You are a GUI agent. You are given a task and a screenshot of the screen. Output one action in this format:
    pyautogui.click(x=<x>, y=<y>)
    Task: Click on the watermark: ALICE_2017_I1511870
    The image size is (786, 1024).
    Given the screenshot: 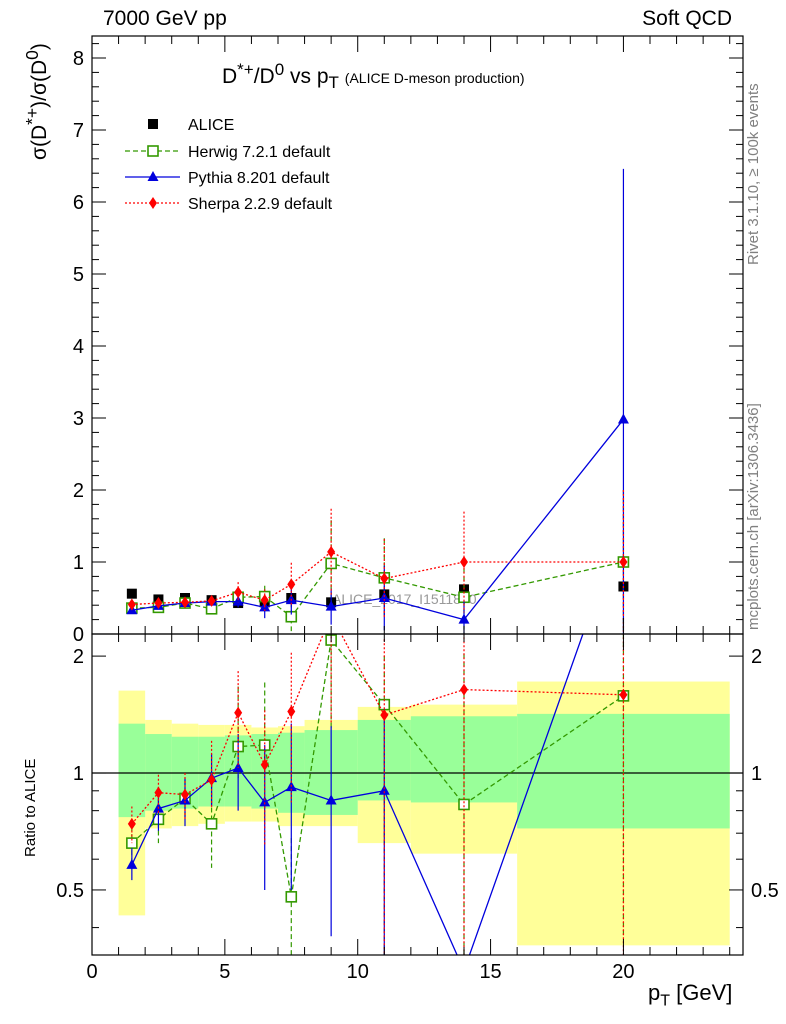 What is the action you would take?
    pyautogui.click(x=404, y=599)
    